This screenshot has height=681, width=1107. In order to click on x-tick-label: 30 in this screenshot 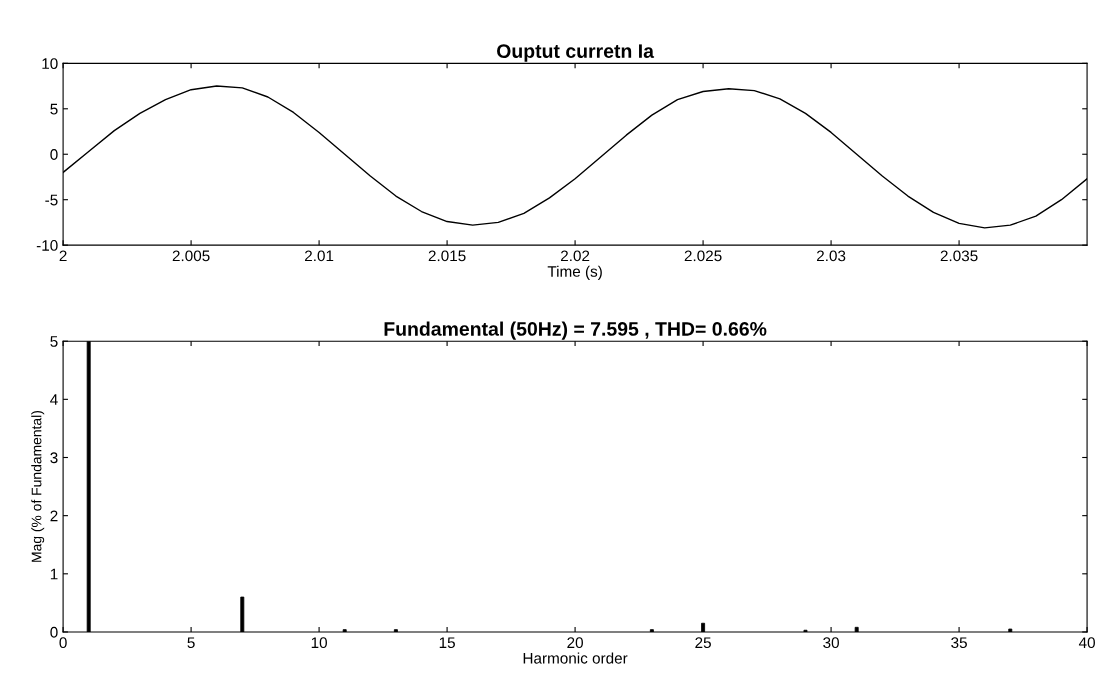, I will do `click(831, 643)`.